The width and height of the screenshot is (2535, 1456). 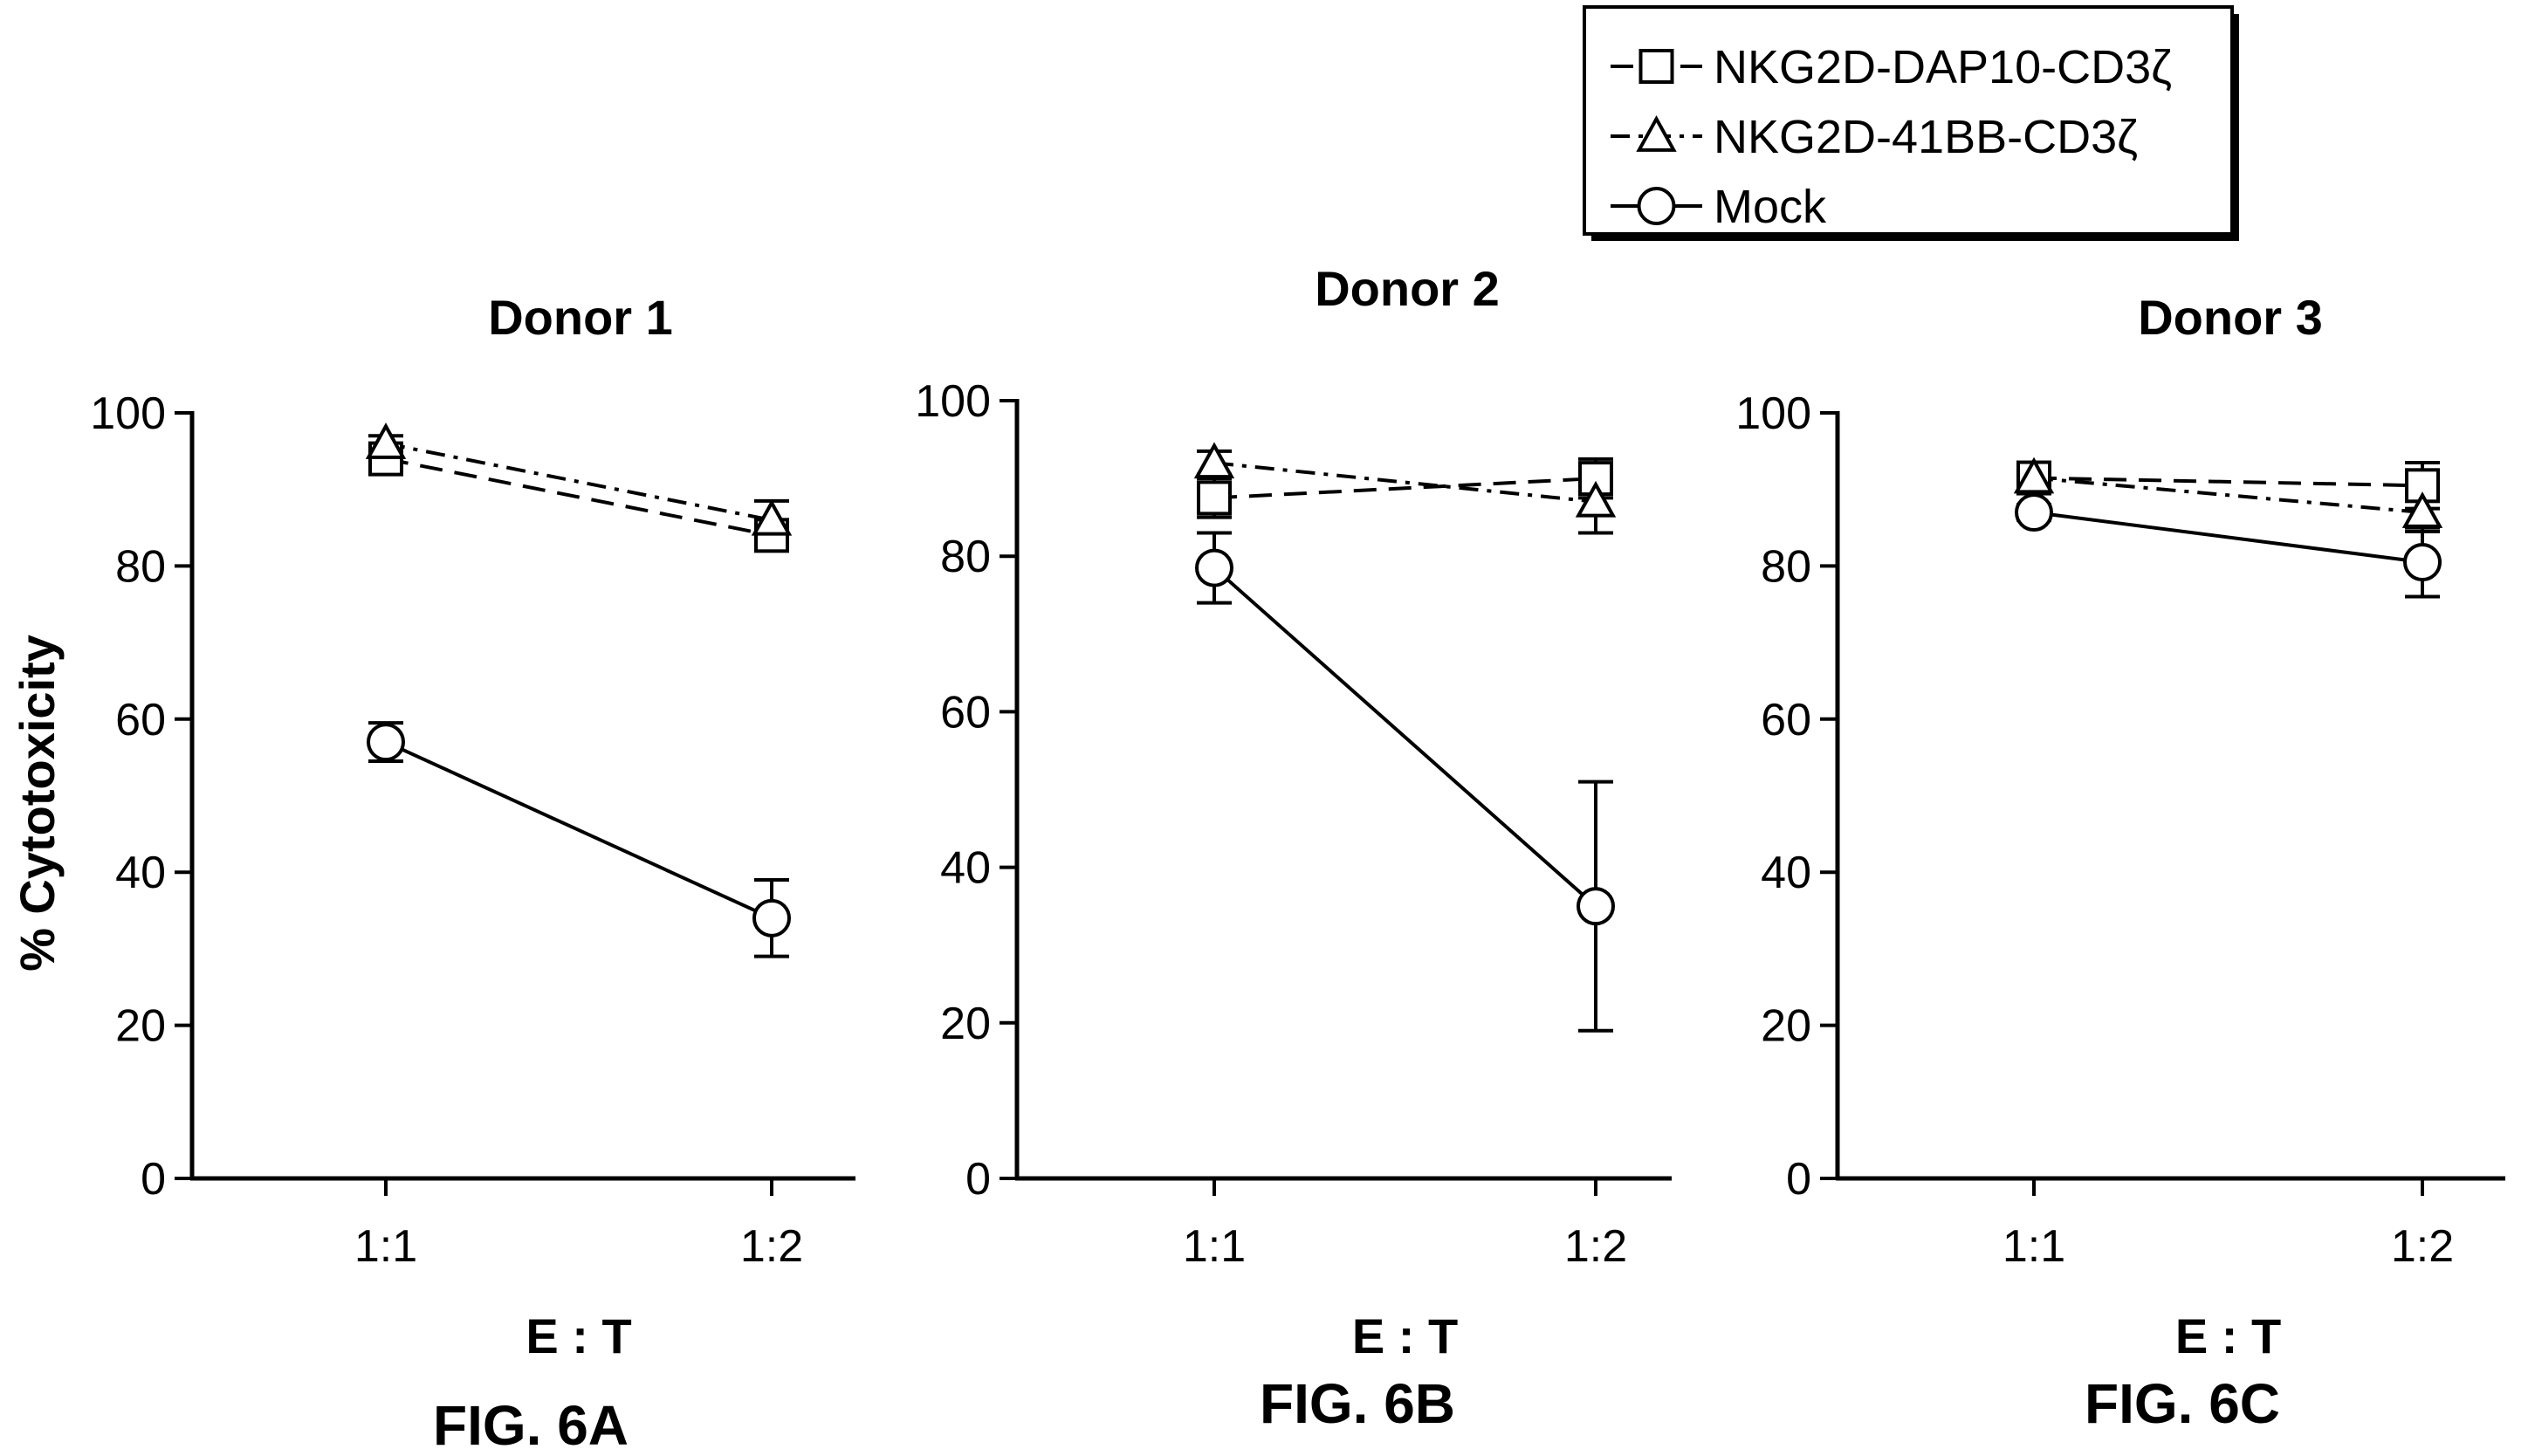 What do you see at coordinates (1770, 207) in the screenshot?
I see `legend-label: Mock` at bounding box center [1770, 207].